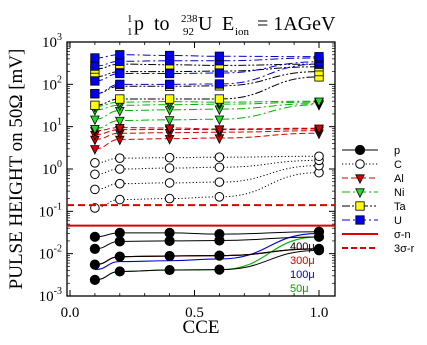 Image resolution: width=427 pixels, height=345 pixels. I want to click on legend-entry-C: C, so click(372, 165).